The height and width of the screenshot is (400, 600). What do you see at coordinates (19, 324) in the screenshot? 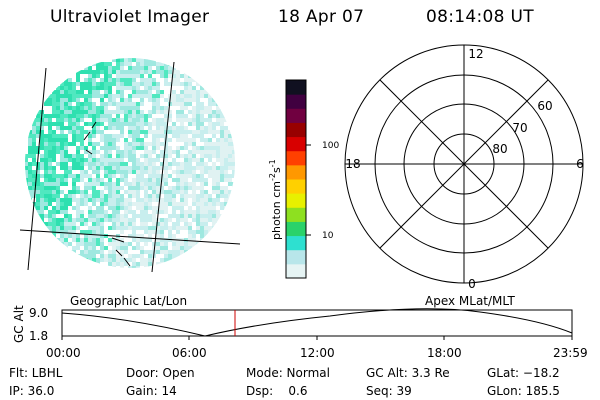
I see `timeline-axis-label: GC Alt` at bounding box center [19, 324].